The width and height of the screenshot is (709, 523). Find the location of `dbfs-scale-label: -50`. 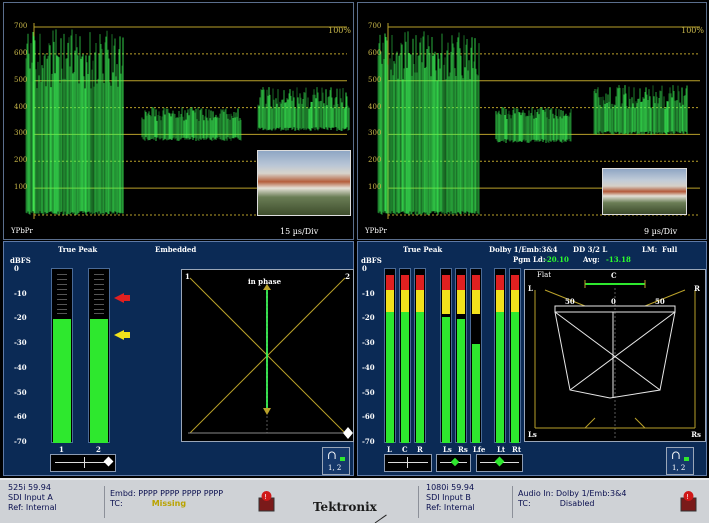

dbfs-scale-label: -50 is located at coordinates (368, 392).